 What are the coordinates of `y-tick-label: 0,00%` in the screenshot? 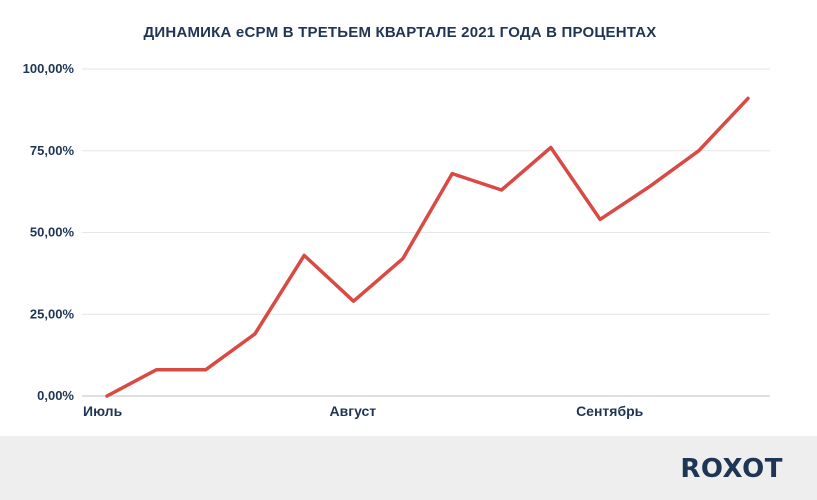 It's located at (55, 395).